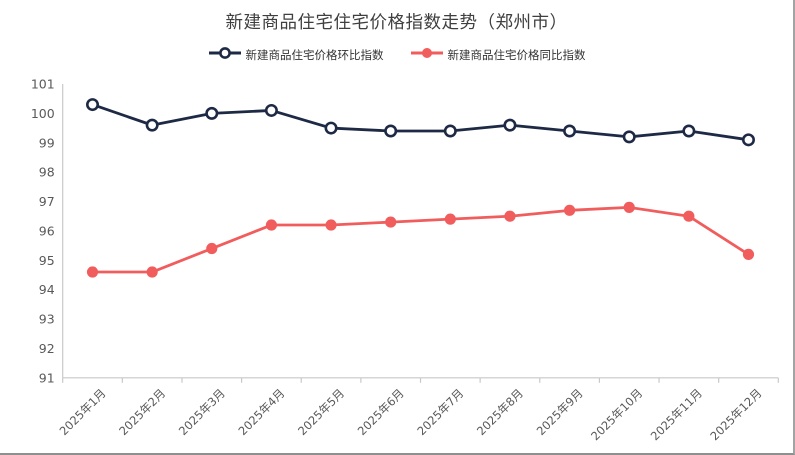 The image size is (795, 455). Describe the element at coordinates (616, 414) in the screenshot. I see `x-tick-label: 2025年10月` at that location.